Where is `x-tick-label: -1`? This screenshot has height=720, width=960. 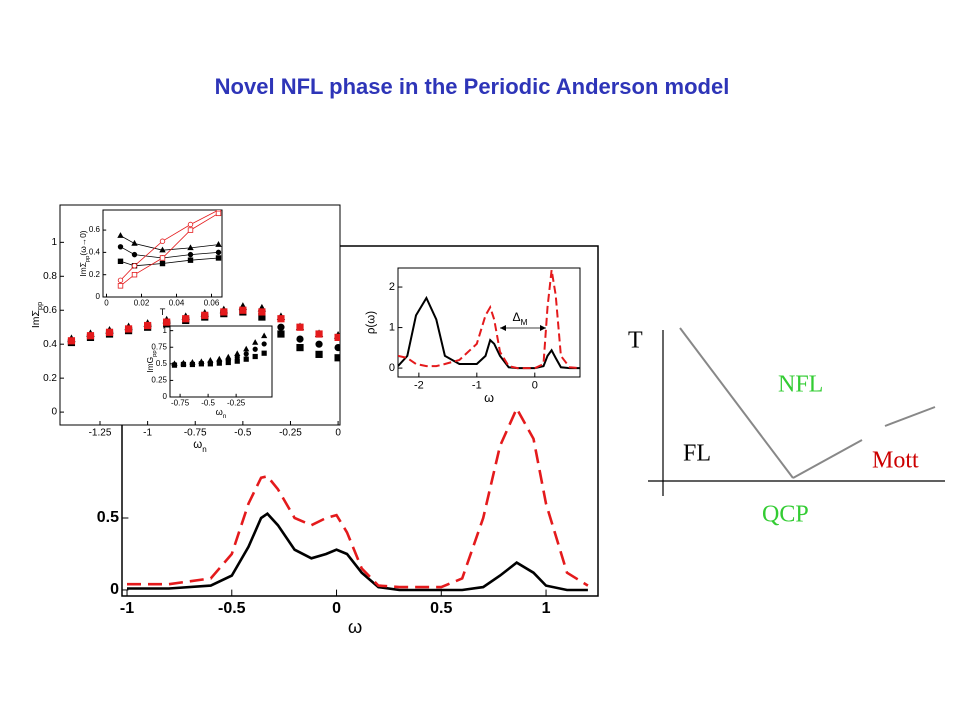 x-tick-label: -1 is located at coordinates (147, 433).